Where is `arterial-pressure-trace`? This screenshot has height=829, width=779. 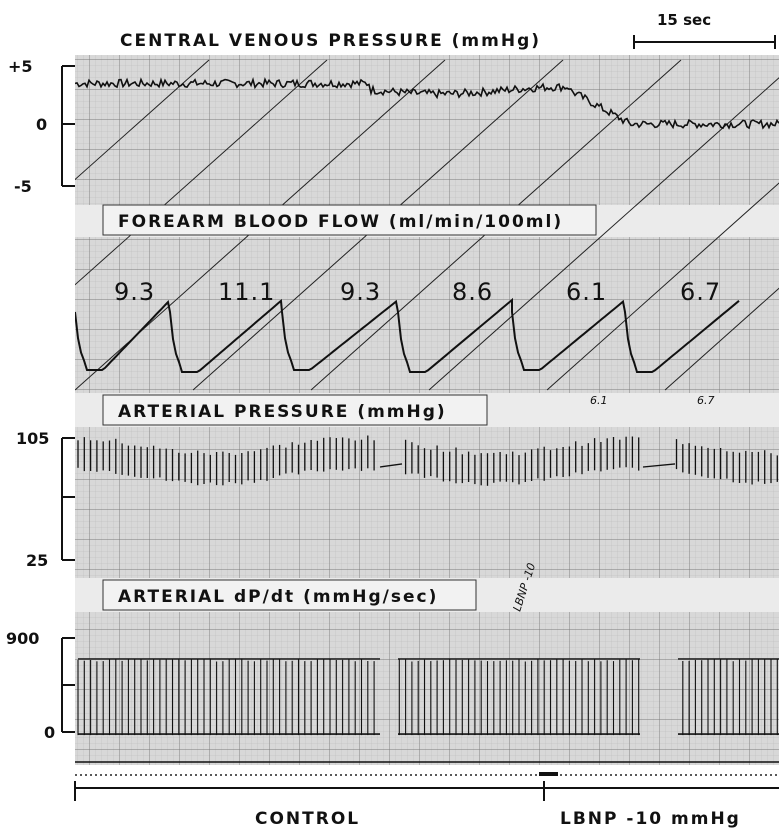 arterial-pressure-trace is located at coordinates (427, 460).